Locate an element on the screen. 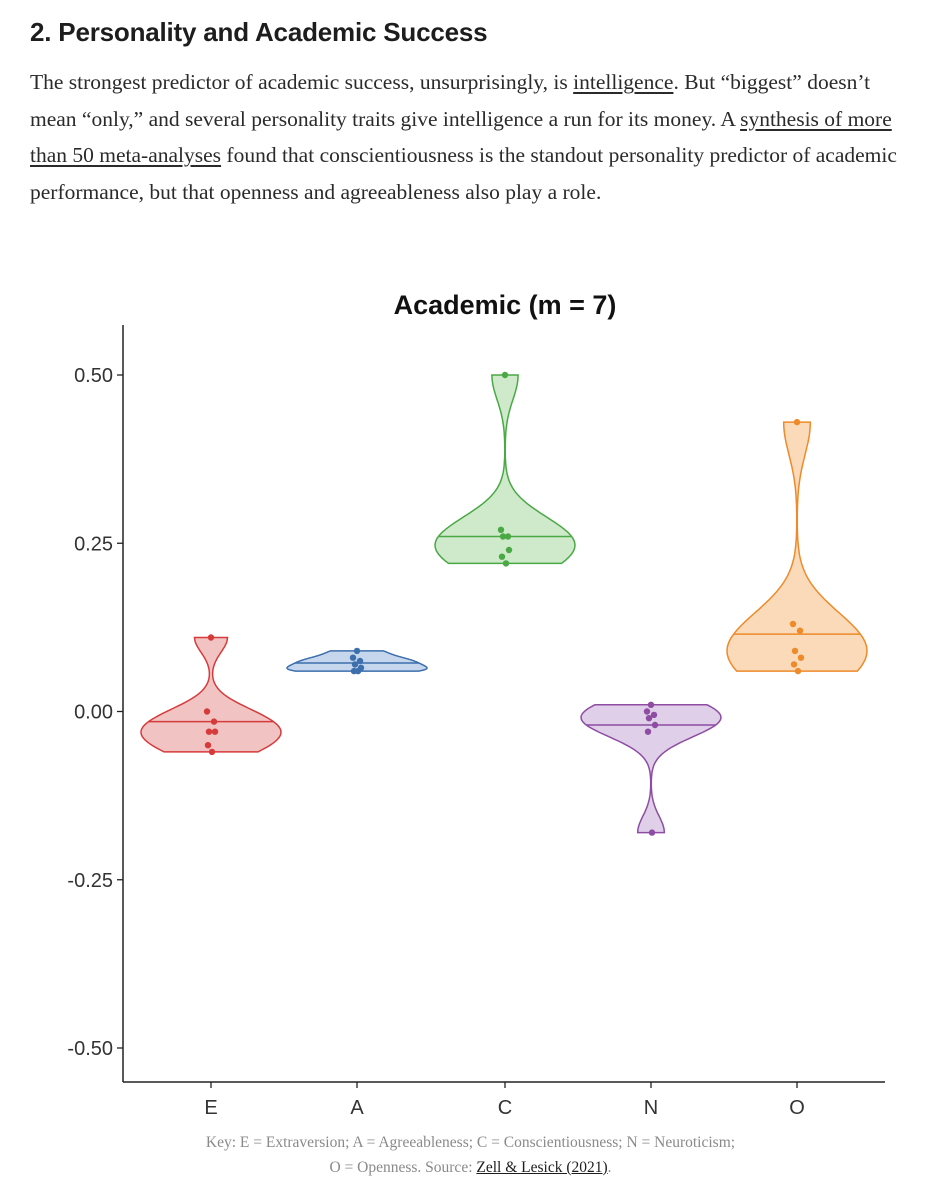 The height and width of the screenshot is (1200, 941). y-tick-label: -0.25 is located at coordinates (90, 881).